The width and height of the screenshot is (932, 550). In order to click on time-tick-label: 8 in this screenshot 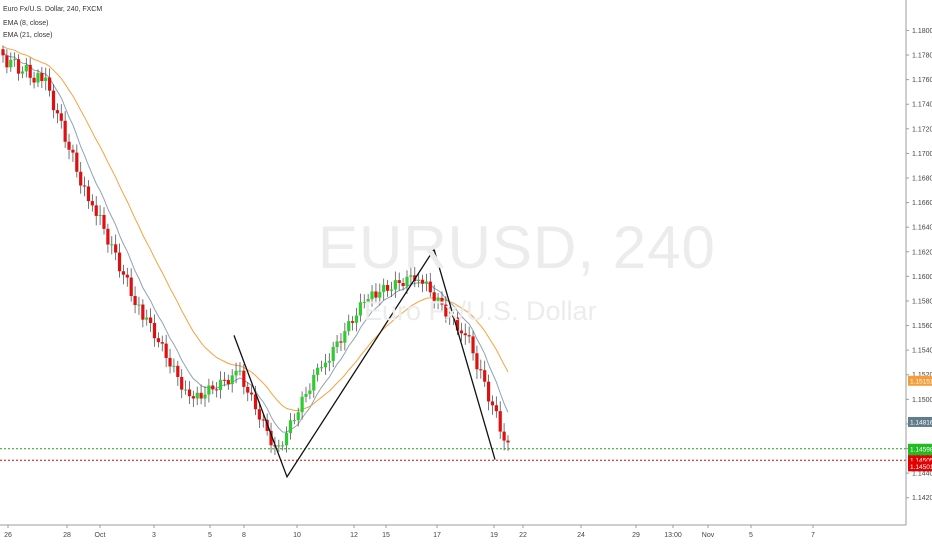, I will do `click(244, 535)`.